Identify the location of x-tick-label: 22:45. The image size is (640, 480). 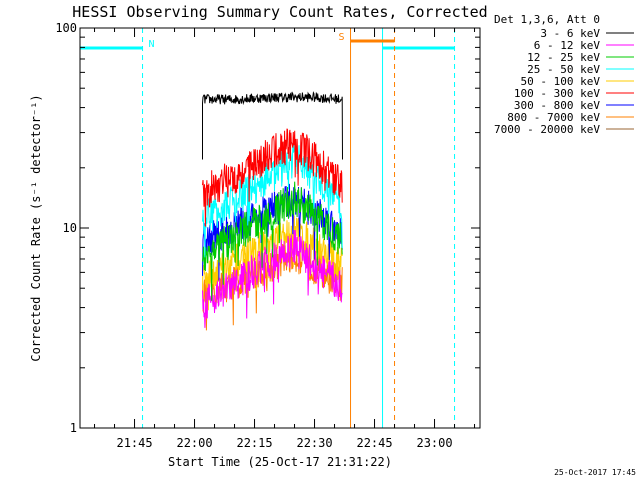
(374, 443).